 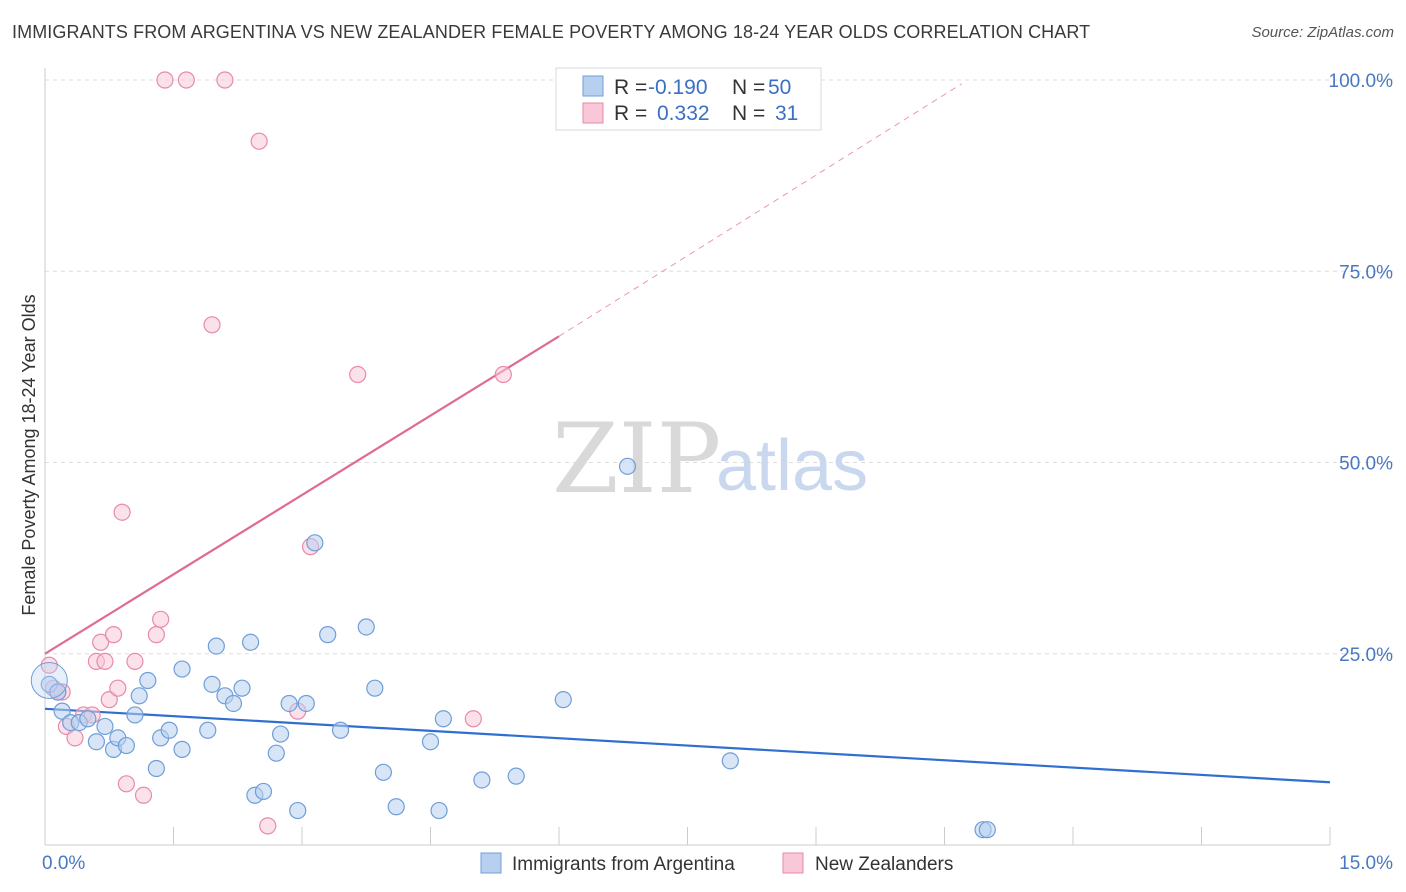 I want to click on legend-r-value-1: -0.190, so click(x=678, y=87).